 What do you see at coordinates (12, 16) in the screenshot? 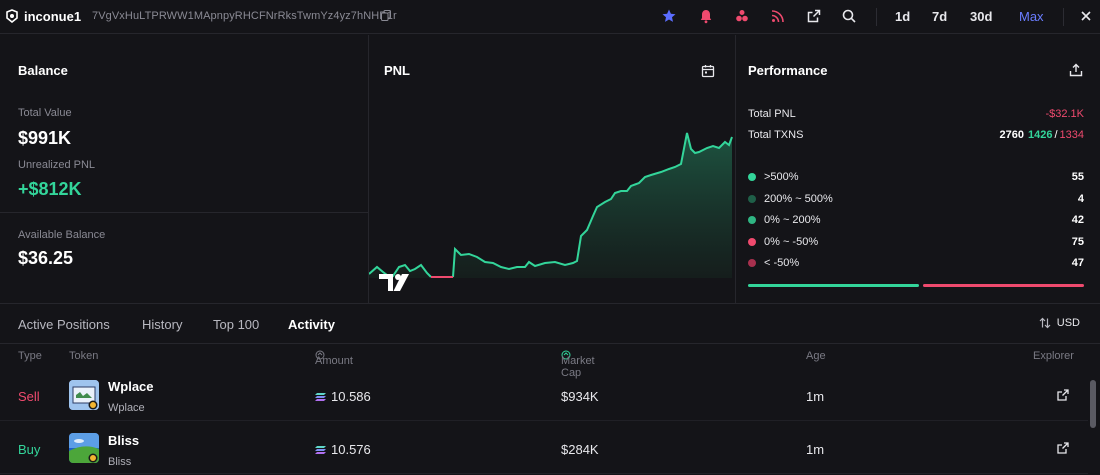
I see `app-logo-icon` at bounding box center [12, 16].